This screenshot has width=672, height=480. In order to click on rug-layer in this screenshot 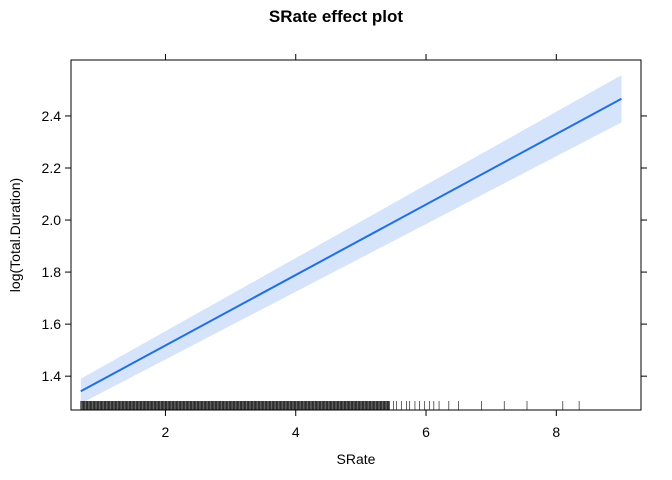, I will do `click(330, 405)`.